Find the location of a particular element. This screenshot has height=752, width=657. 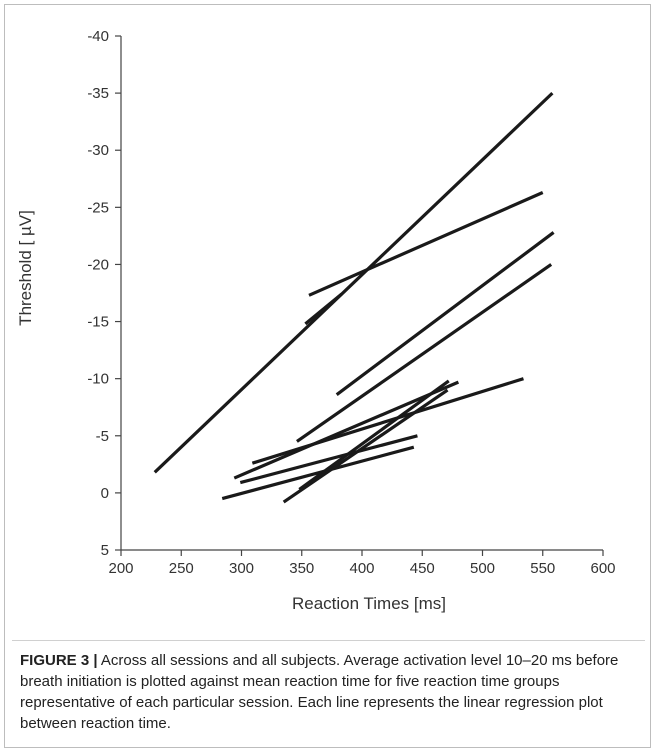

y-tick-label: -30 is located at coordinates (98, 150).